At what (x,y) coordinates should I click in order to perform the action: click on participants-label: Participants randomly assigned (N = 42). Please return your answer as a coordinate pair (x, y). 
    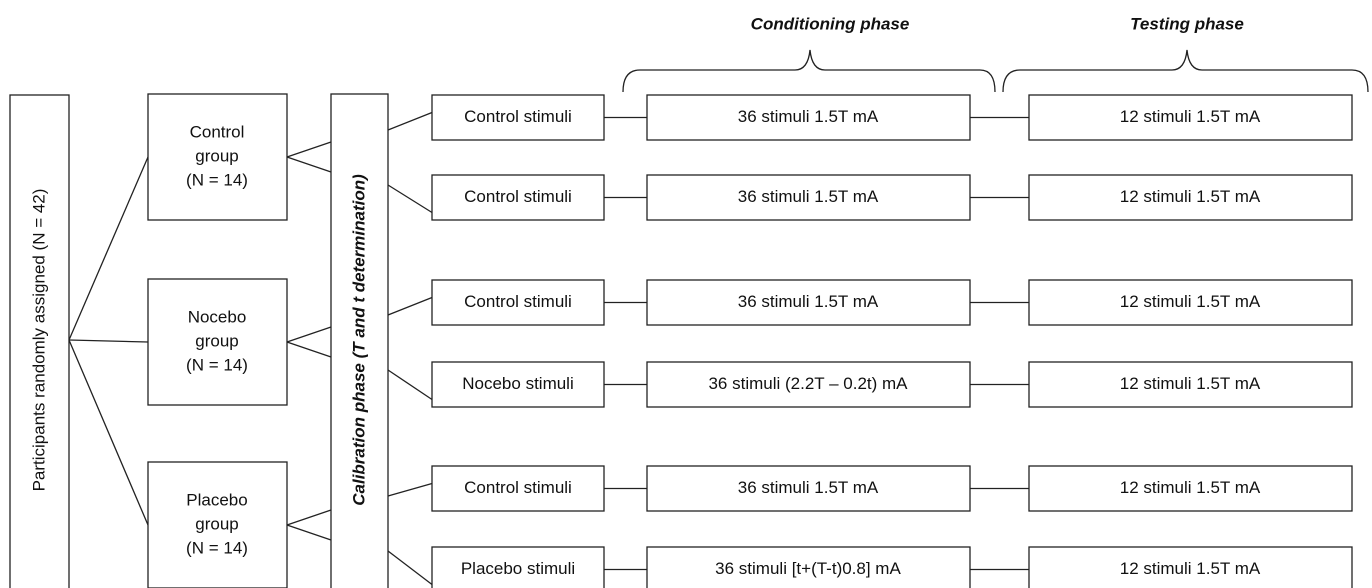
    Looking at the image, I should click on (38, 340).